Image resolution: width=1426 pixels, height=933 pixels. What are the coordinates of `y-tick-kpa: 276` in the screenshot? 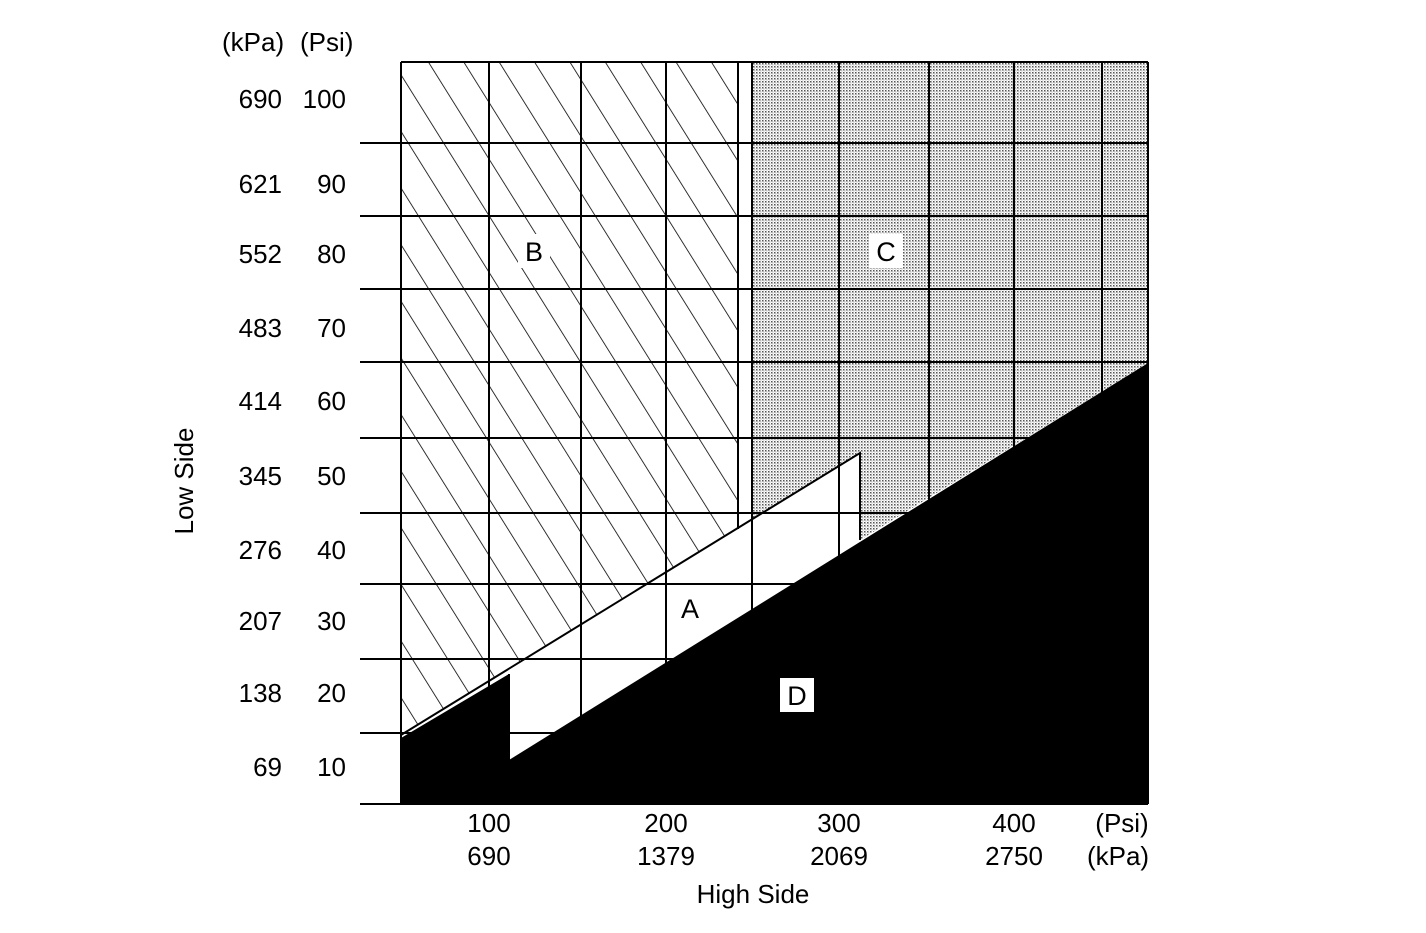 It's located at (260, 550).